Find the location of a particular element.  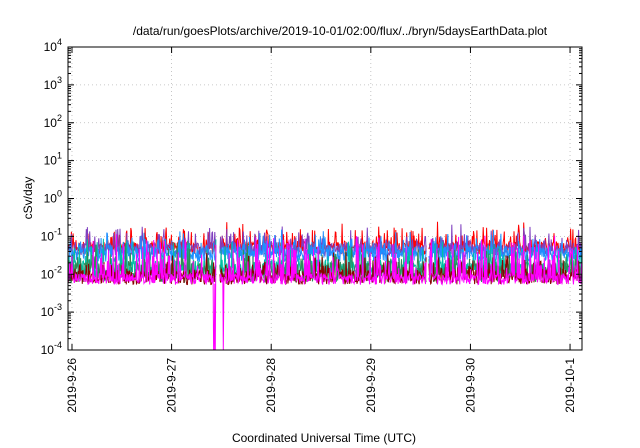

x-tick-label: 2019-10-1 is located at coordinates (570, 385).